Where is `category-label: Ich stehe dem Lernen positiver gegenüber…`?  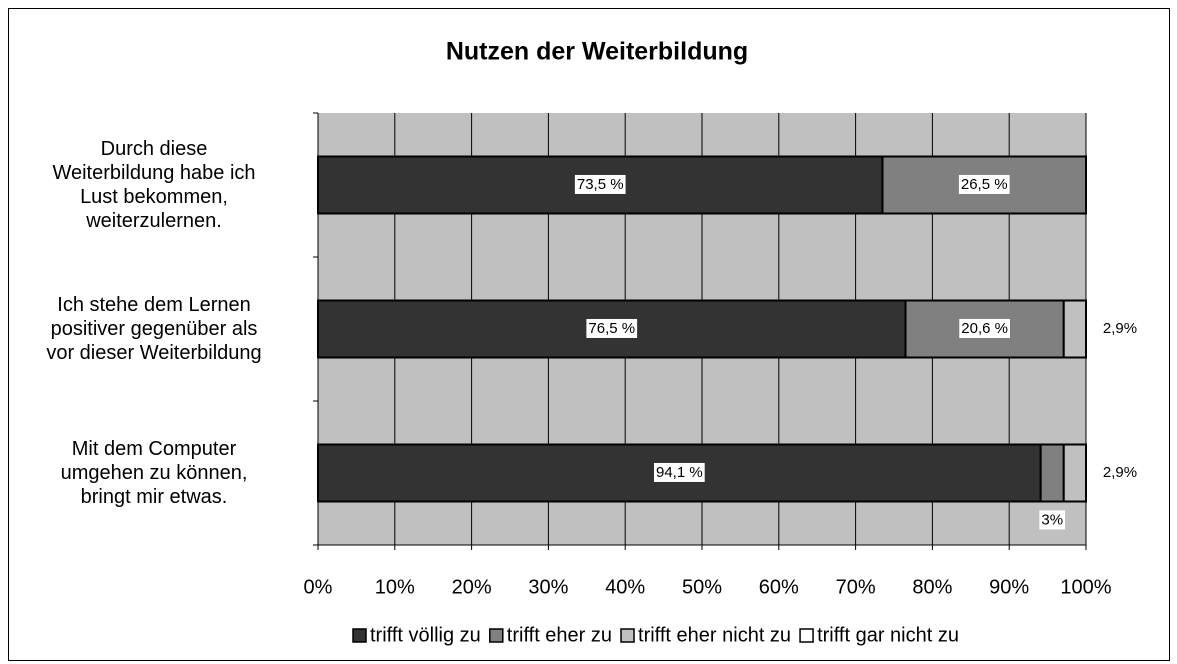 category-label: Ich stehe dem Lernen positiver gegenüber… is located at coordinates (154, 329).